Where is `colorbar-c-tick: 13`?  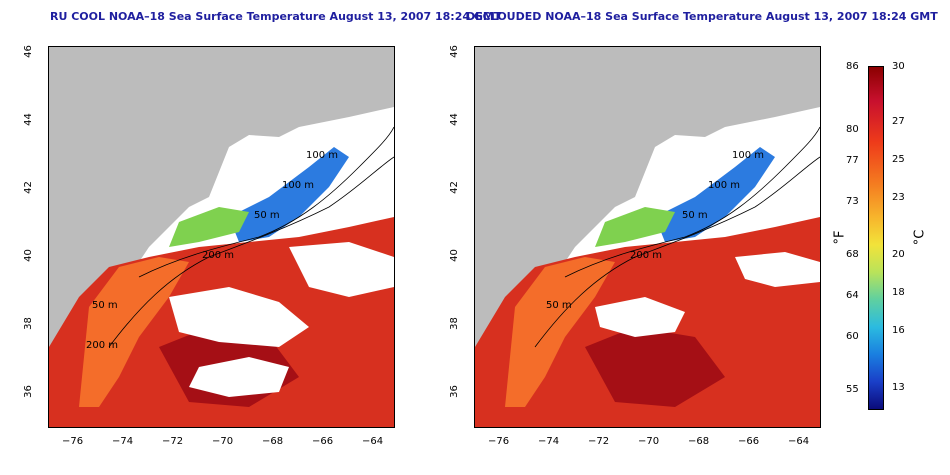 colorbar-c-tick: 13 is located at coordinates (898, 387).